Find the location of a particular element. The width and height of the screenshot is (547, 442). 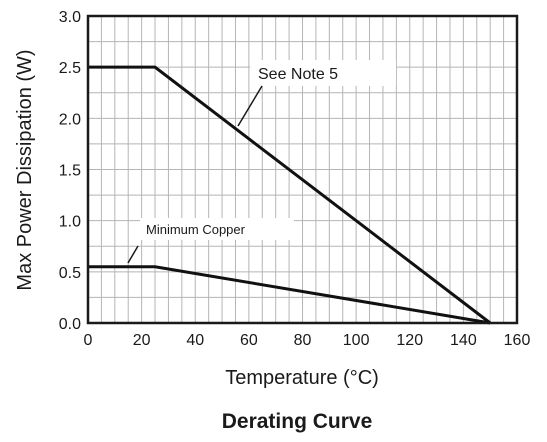

x-axis-title: Temperature (°C) is located at coordinates (302, 378).